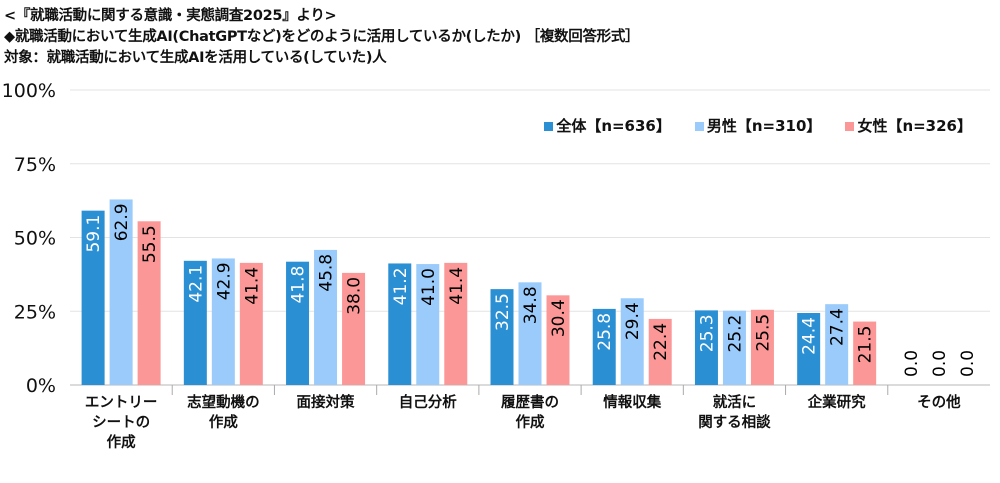  I want to click on y-tick-label: 50%, so click(35, 239).